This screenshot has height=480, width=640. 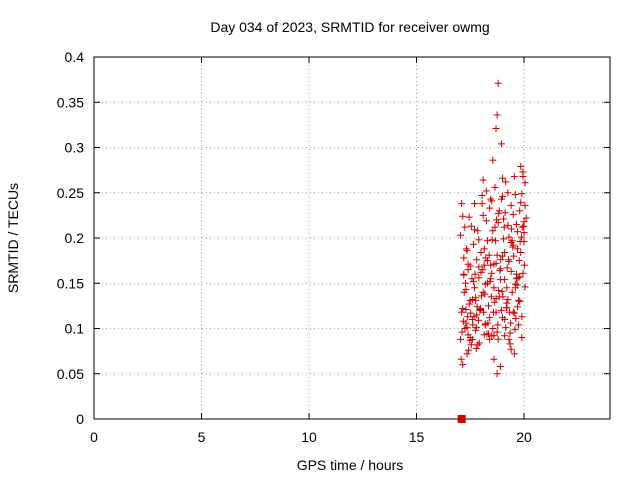 What do you see at coordinates (94, 437) in the screenshot?
I see `x-tick-label: 0` at bounding box center [94, 437].